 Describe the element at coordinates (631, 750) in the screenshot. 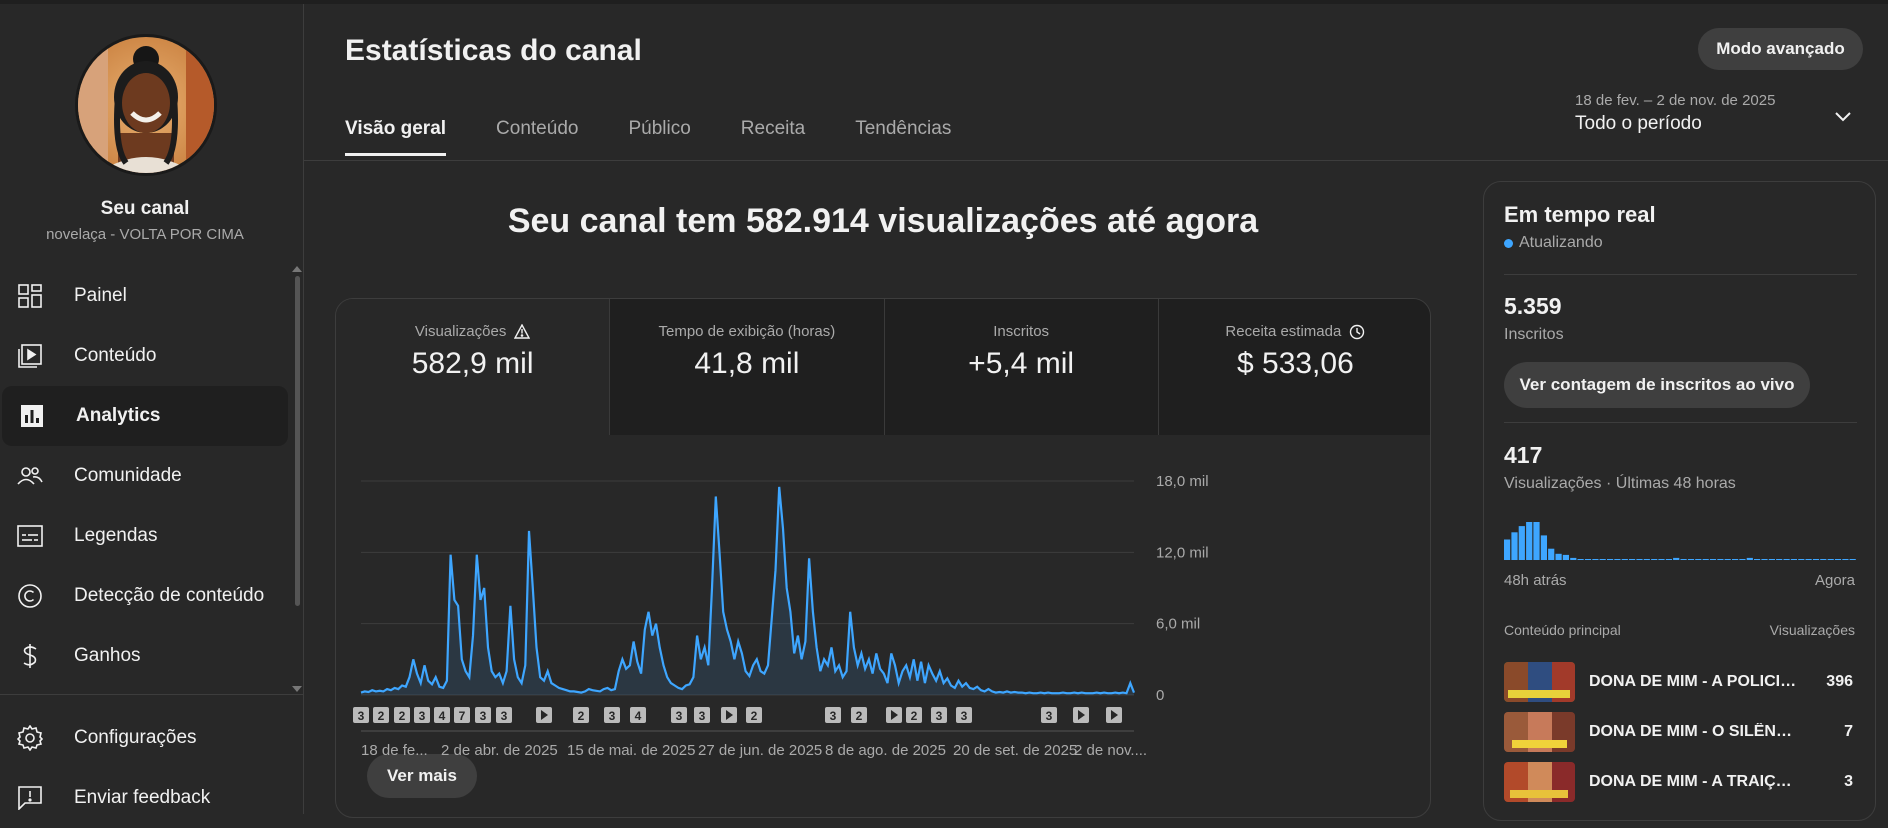

I see `x-tick-label: 15 de mai. de 2025` at that location.